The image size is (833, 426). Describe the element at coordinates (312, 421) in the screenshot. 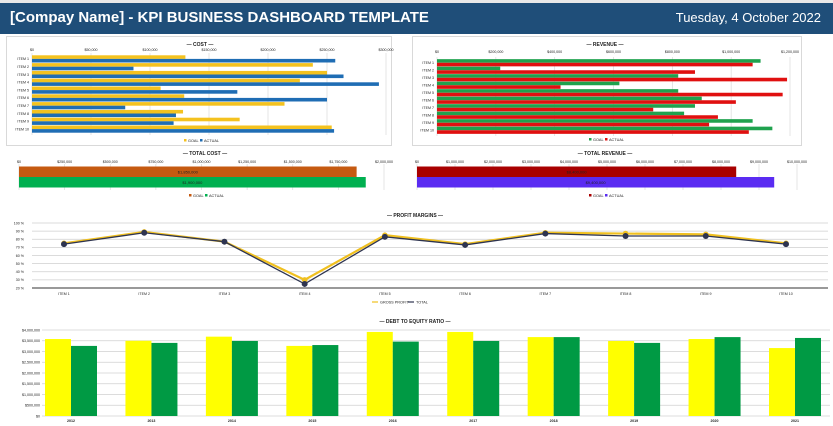

I see `category-label: 2015` at that location.